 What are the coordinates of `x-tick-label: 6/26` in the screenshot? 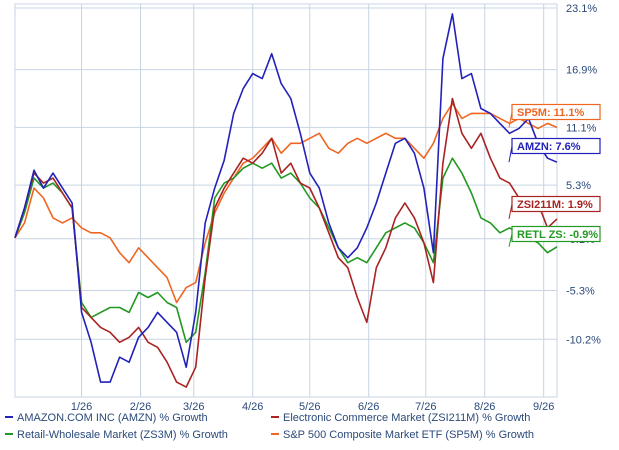 It's located at (368, 407).